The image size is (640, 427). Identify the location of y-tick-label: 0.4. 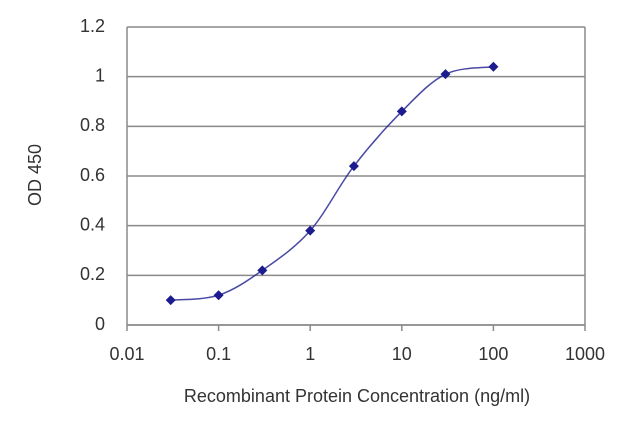
(92, 224).